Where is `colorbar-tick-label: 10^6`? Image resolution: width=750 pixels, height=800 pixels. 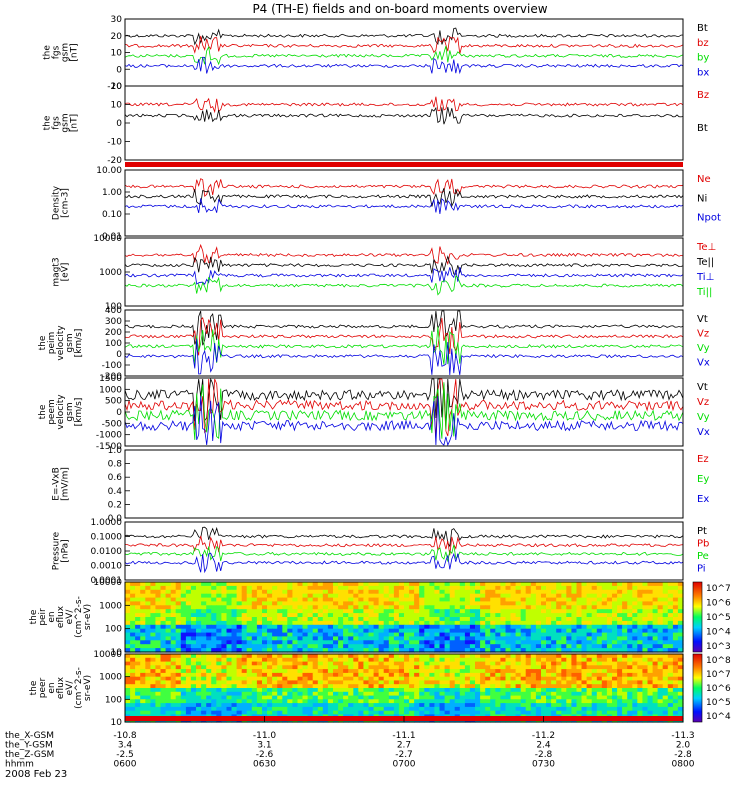
colorbar-tick-label: 10^6 is located at coordinates (718, 689).